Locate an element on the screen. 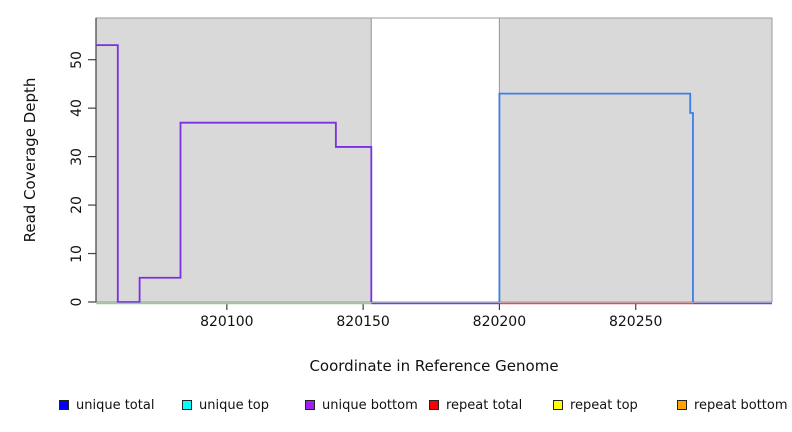 This screenshot has height=432, width=792. region-white-gap is located at coordinates (435, 160).